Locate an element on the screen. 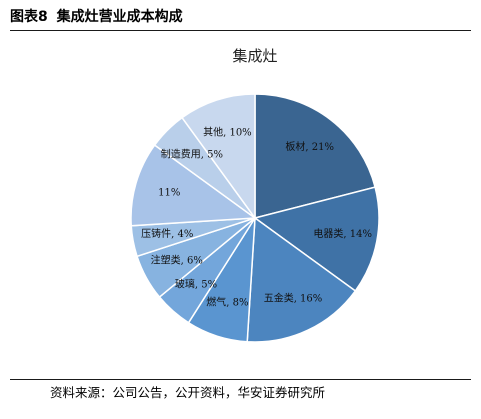 This screenshot has height=419, width=481. slice-label: 其他, 10% is located at coordinates (227, 132).